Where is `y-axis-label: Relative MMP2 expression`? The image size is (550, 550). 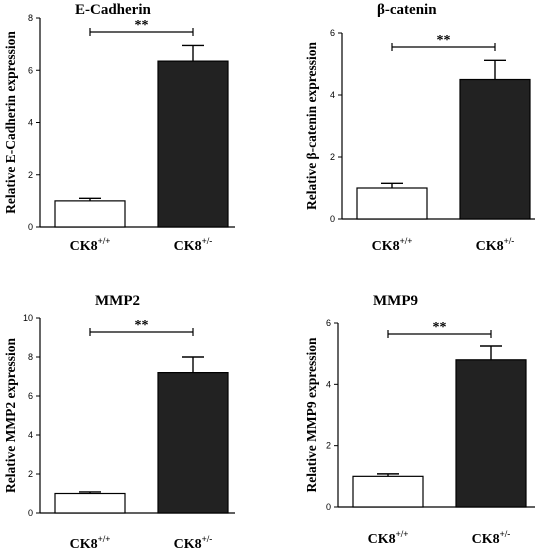
y-axis-label: Relative MMP2 expression is located at coordinates (10, 415).